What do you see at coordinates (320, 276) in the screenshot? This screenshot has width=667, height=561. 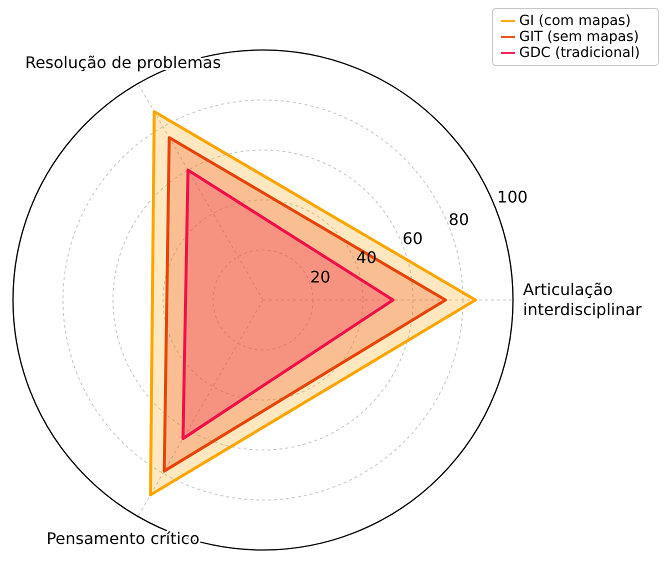 I see `y-tick-label: 20` at bounding box center [320, 276].